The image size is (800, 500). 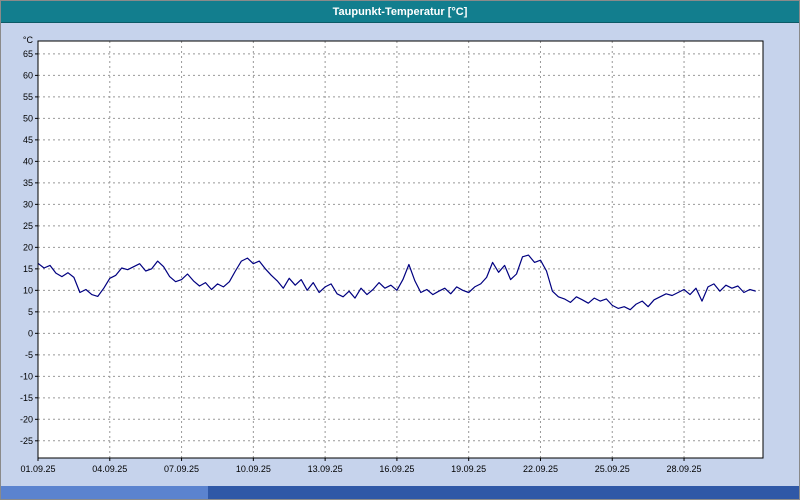 I want to click on x-tick-label: 07.09.25, so click(x=181, y=469).